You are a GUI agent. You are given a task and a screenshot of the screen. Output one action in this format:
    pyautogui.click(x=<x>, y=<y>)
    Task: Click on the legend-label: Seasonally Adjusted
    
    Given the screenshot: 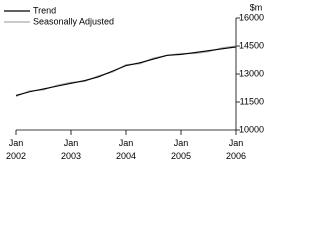 What is the action you would take?
    pyautogui.click(x=73, y=21)
    